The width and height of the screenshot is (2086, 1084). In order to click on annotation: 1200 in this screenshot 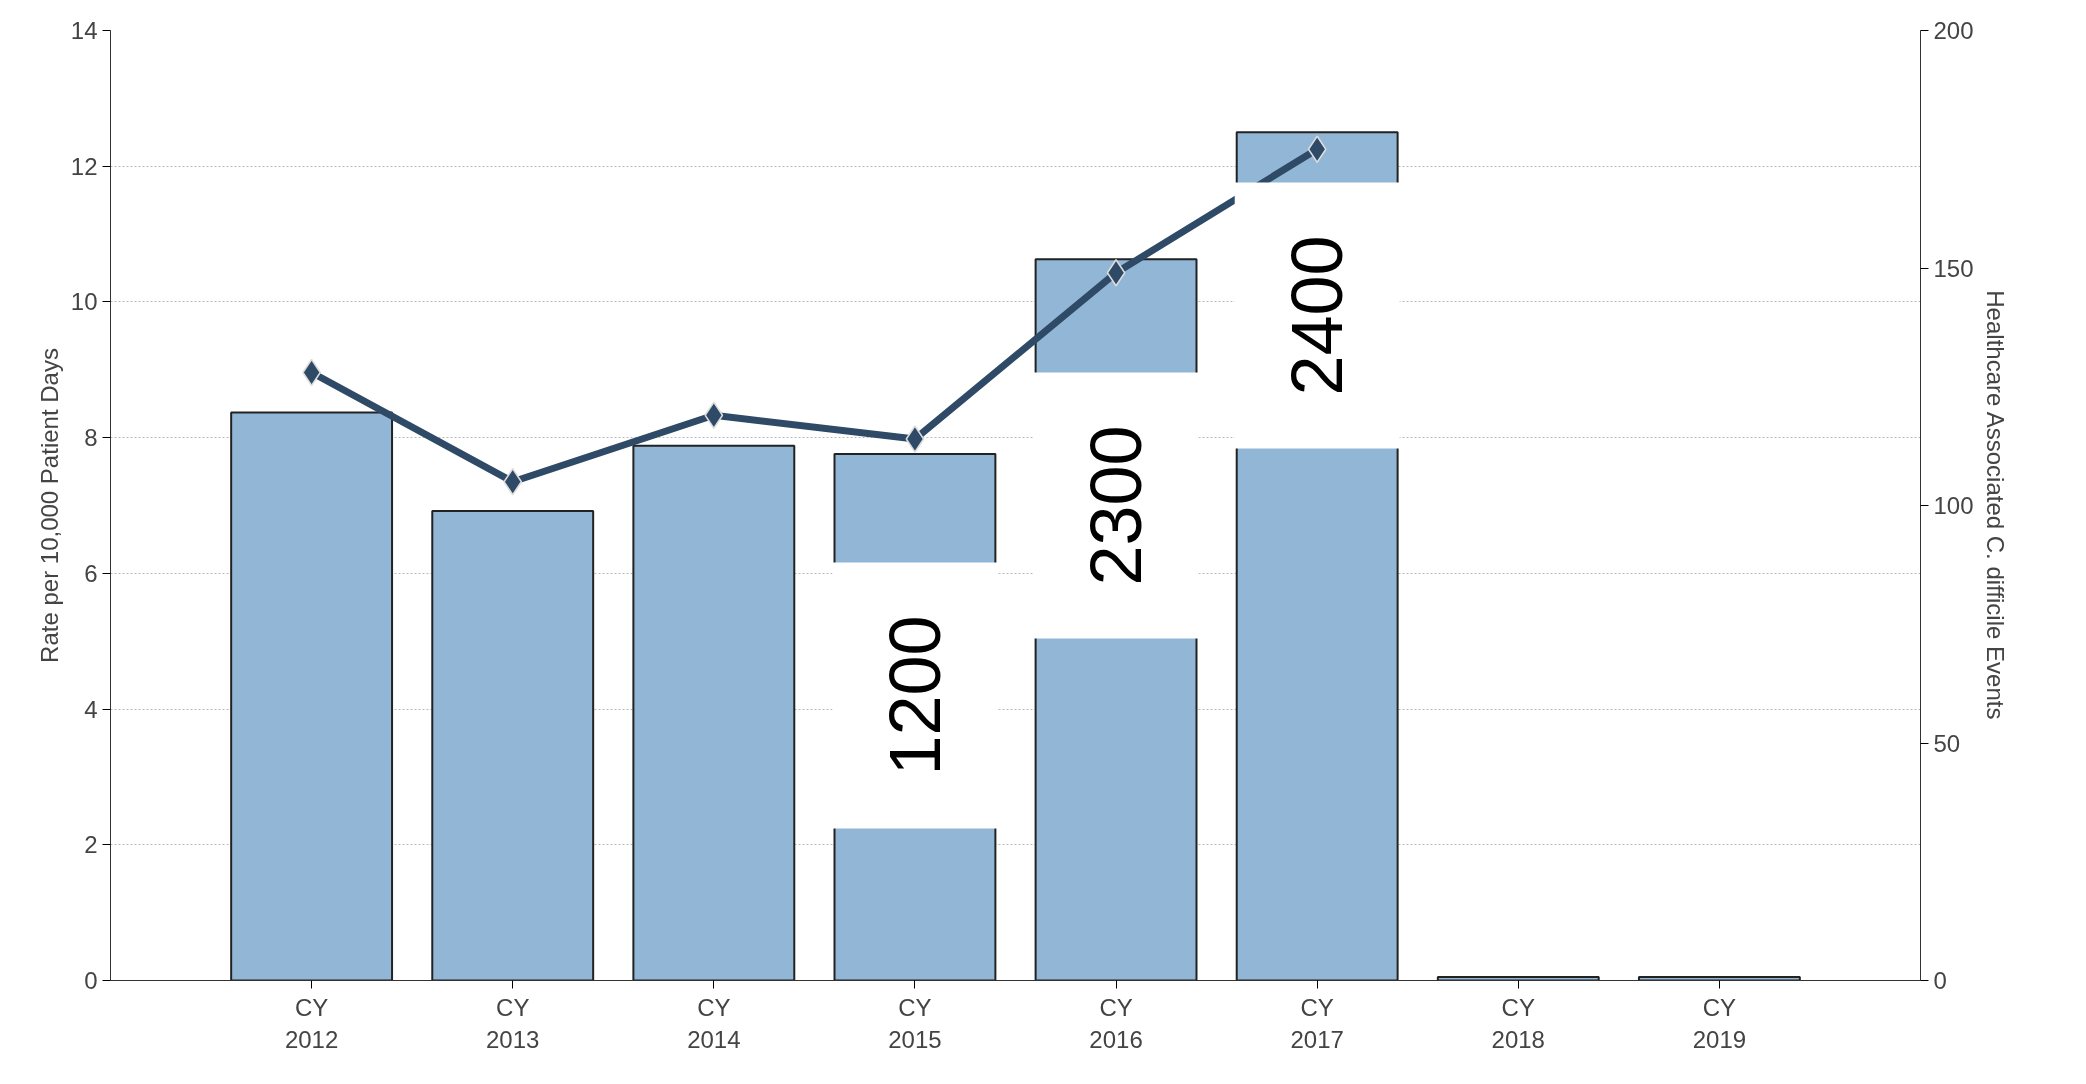, I will do `click(914, 695)`.